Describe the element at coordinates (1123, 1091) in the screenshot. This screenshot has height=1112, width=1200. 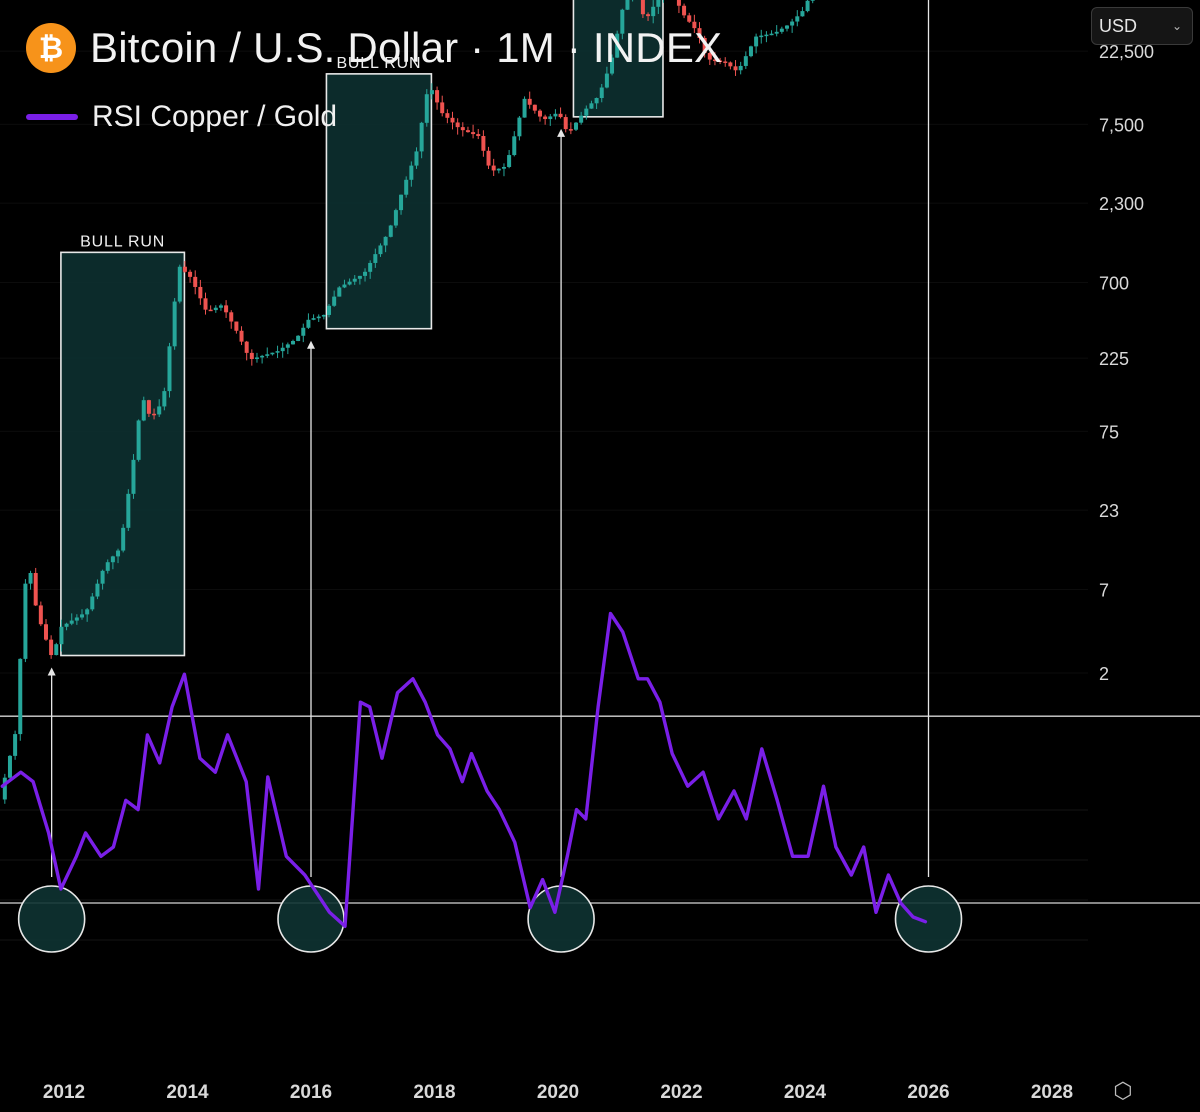
I see `settings-gear-icon: ⬡` at that location.